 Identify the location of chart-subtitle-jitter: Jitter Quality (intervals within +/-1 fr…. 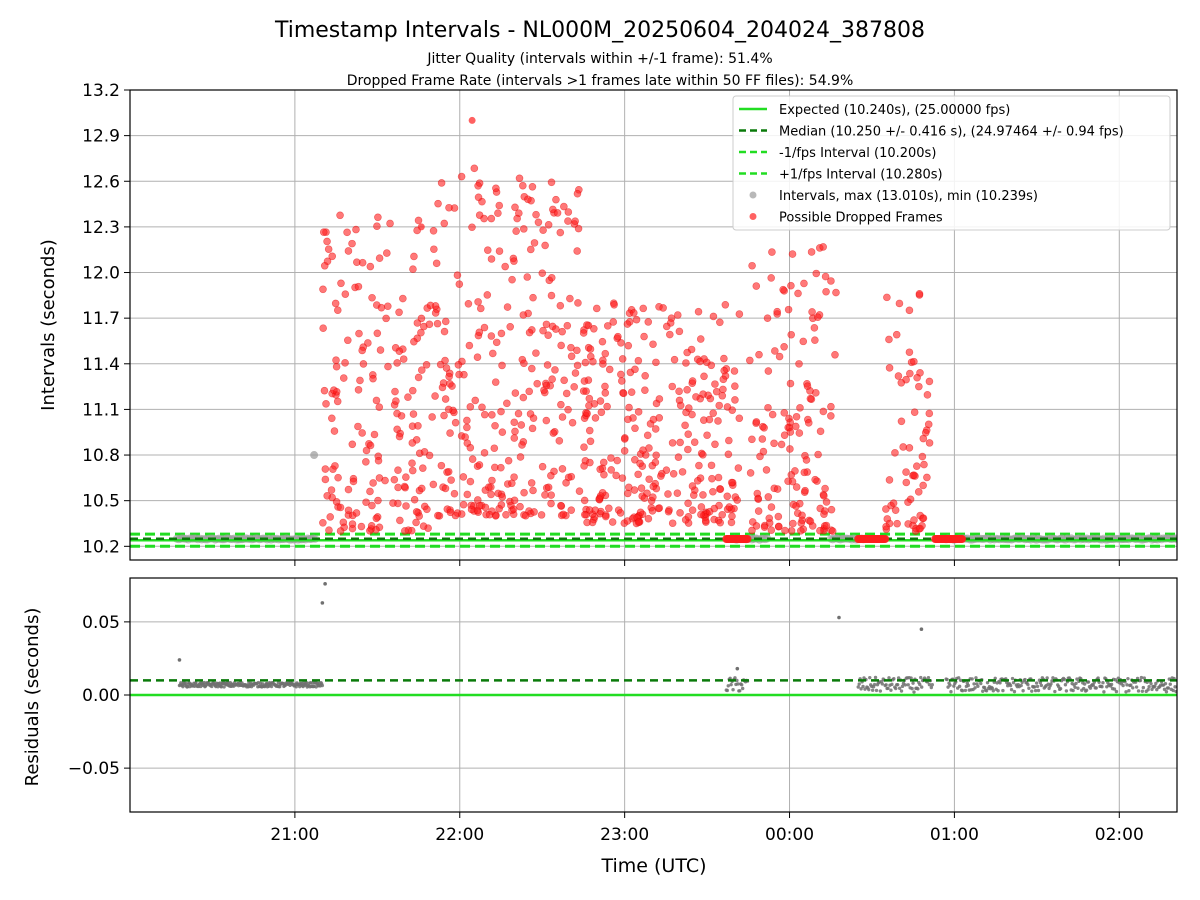
(599, 59).